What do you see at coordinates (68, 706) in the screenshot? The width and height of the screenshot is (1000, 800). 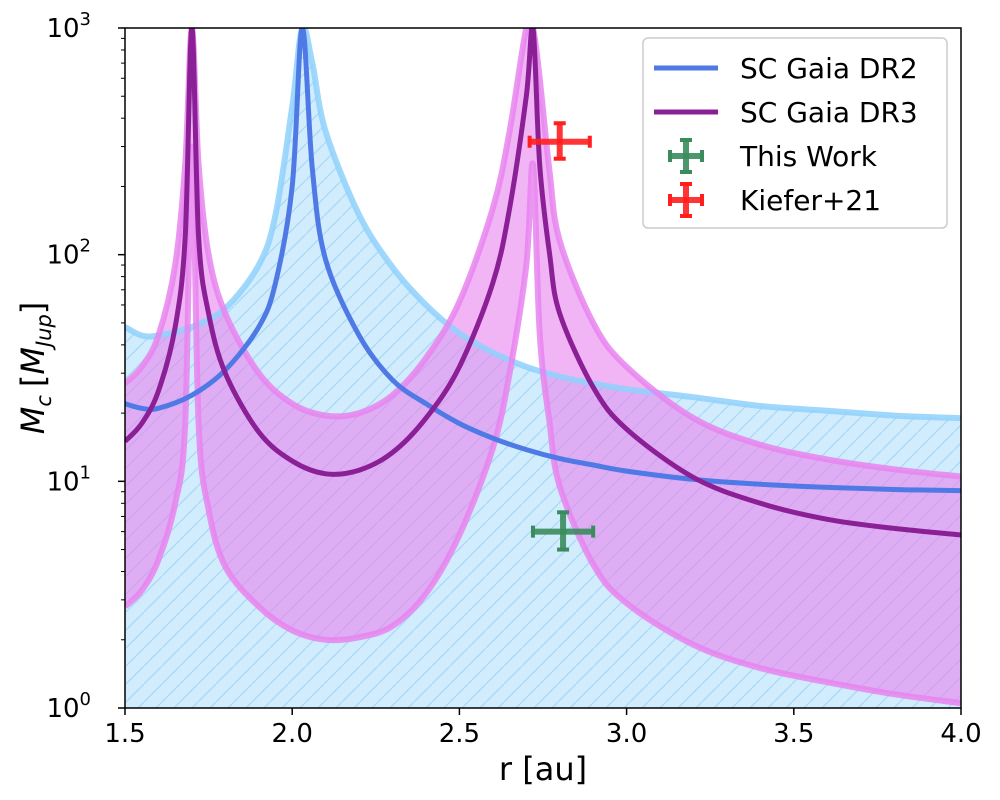 I see `y-tick-label: 10⁰` at bounding box center [68, 706].